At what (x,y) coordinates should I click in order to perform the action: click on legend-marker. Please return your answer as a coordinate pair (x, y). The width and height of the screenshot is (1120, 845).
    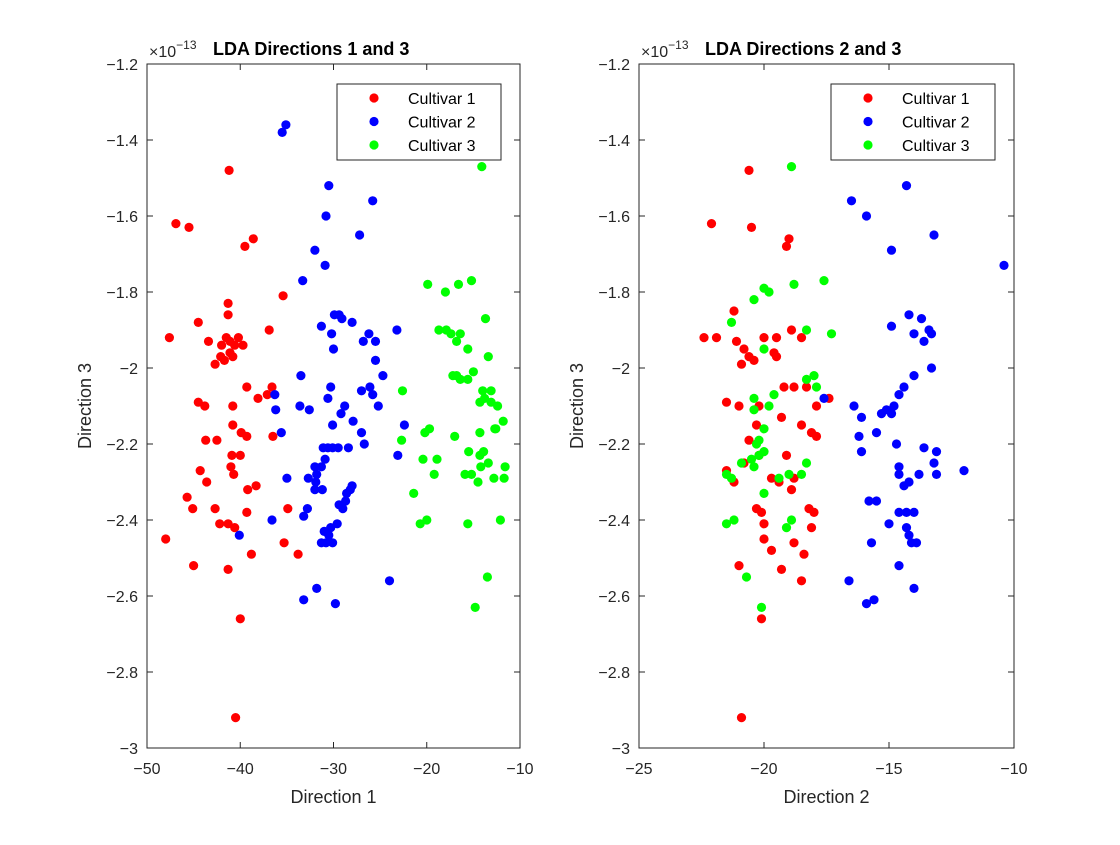
    Looking at the image, I should click on (374, 121).